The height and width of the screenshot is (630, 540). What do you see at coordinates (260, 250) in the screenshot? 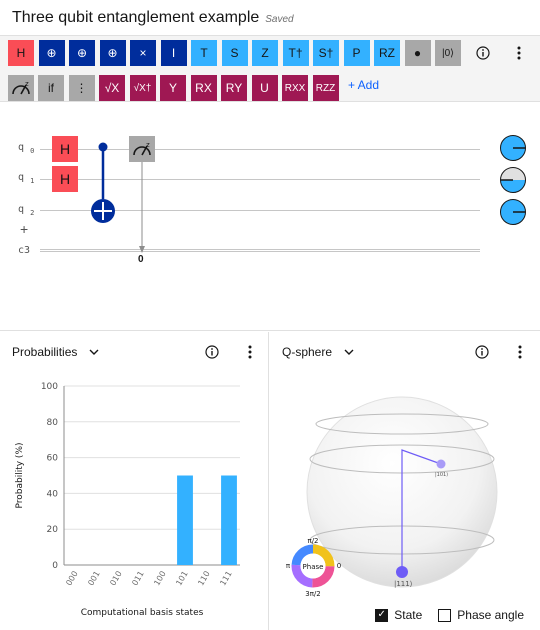
I see `classical-wire` at bounding box center [260, 250].